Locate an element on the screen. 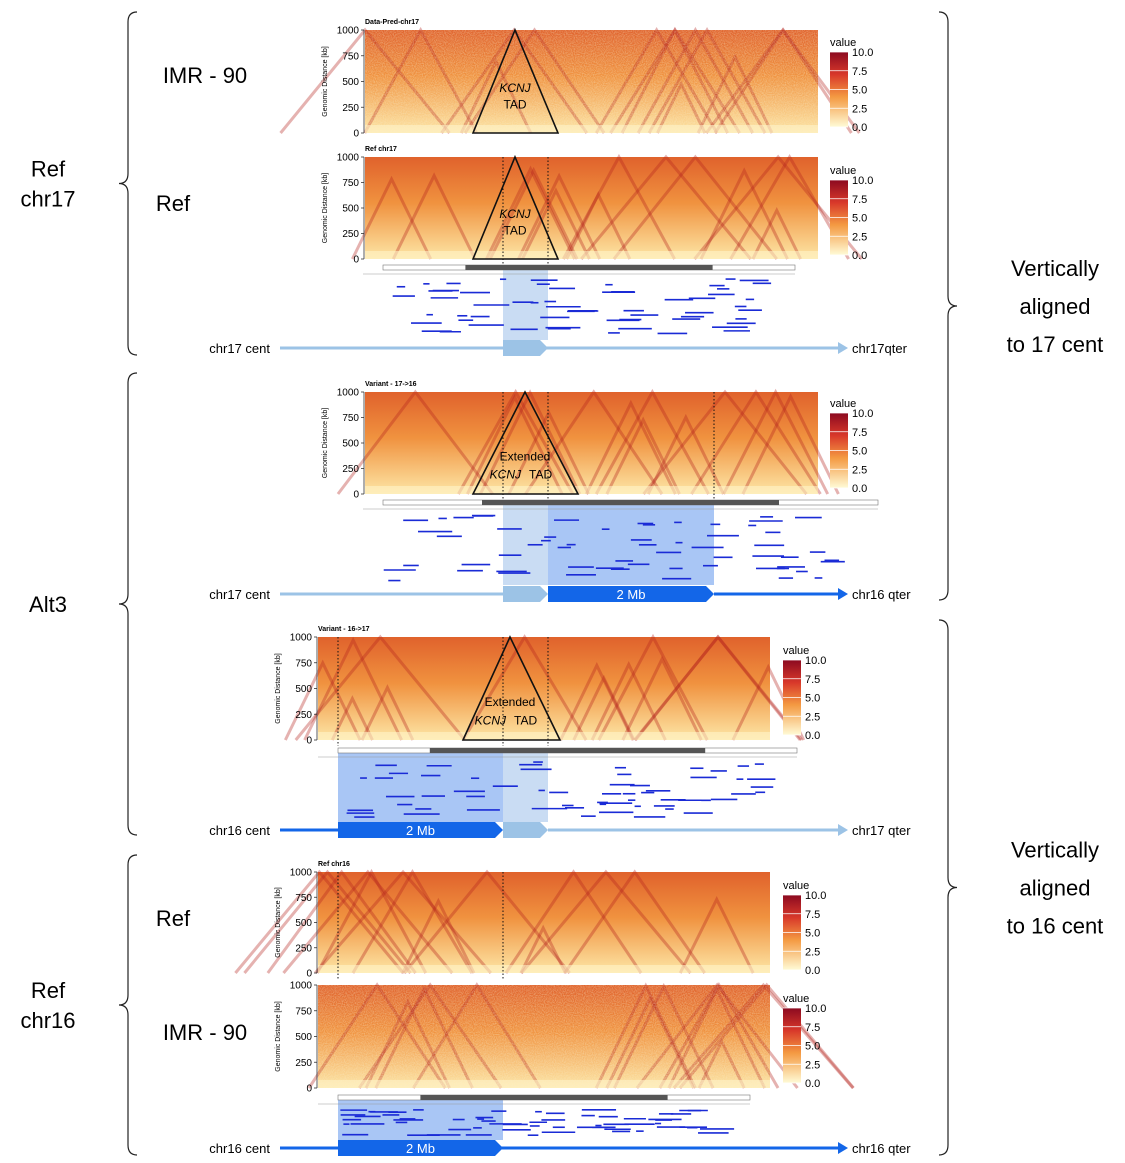 This screenshot has height=1163, width=1125. brace is located at coordinates (128, 183).